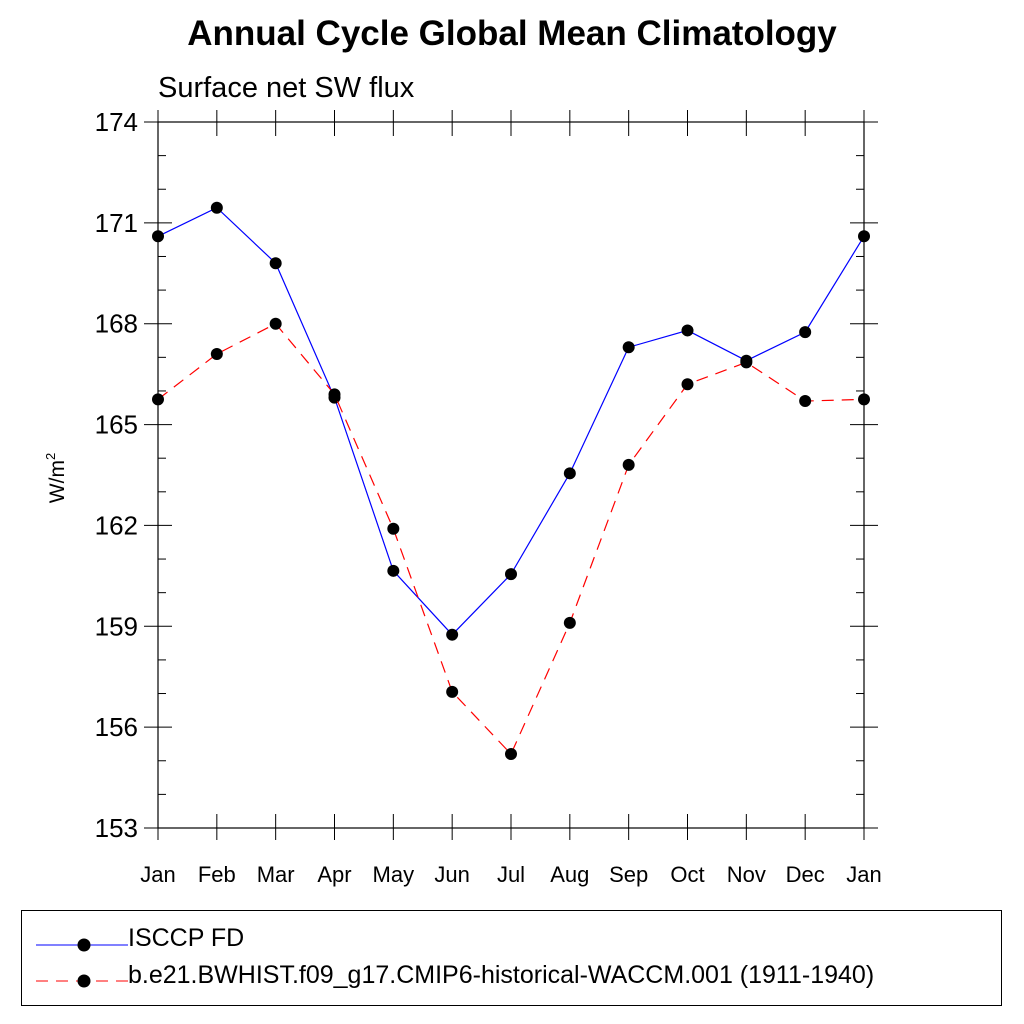  Describe the element at coordinates (394, 874) in the screenshot. I see `x-tick-label: May` at that location.